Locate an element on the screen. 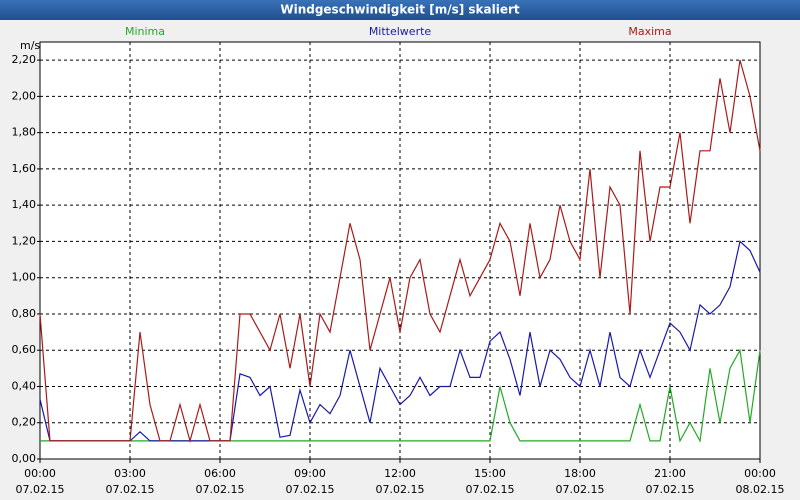  legend-entry: Minima is located at coordinates (145, 31).